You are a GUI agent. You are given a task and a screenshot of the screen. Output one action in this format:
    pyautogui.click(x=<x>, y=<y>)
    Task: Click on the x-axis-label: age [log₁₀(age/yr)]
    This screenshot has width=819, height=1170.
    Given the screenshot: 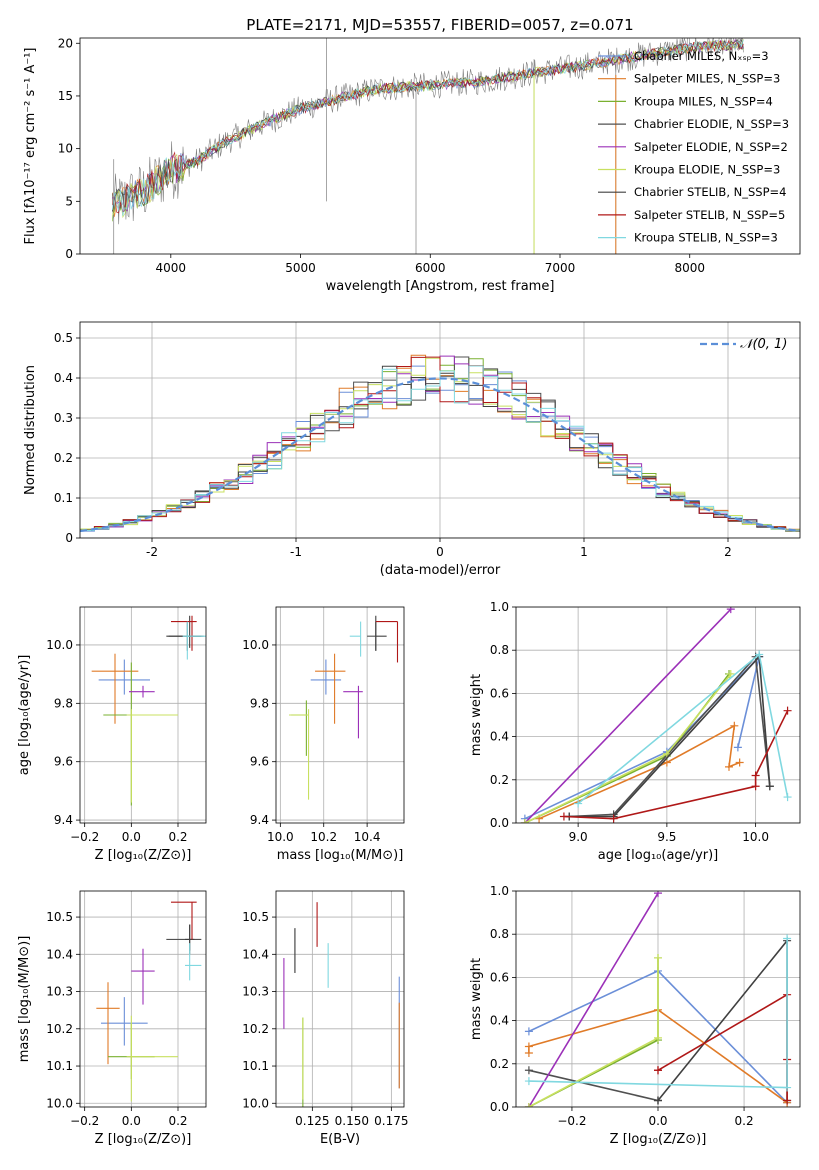 What is the action you would take?
    pyautogui.click(x=658, y=855)
    